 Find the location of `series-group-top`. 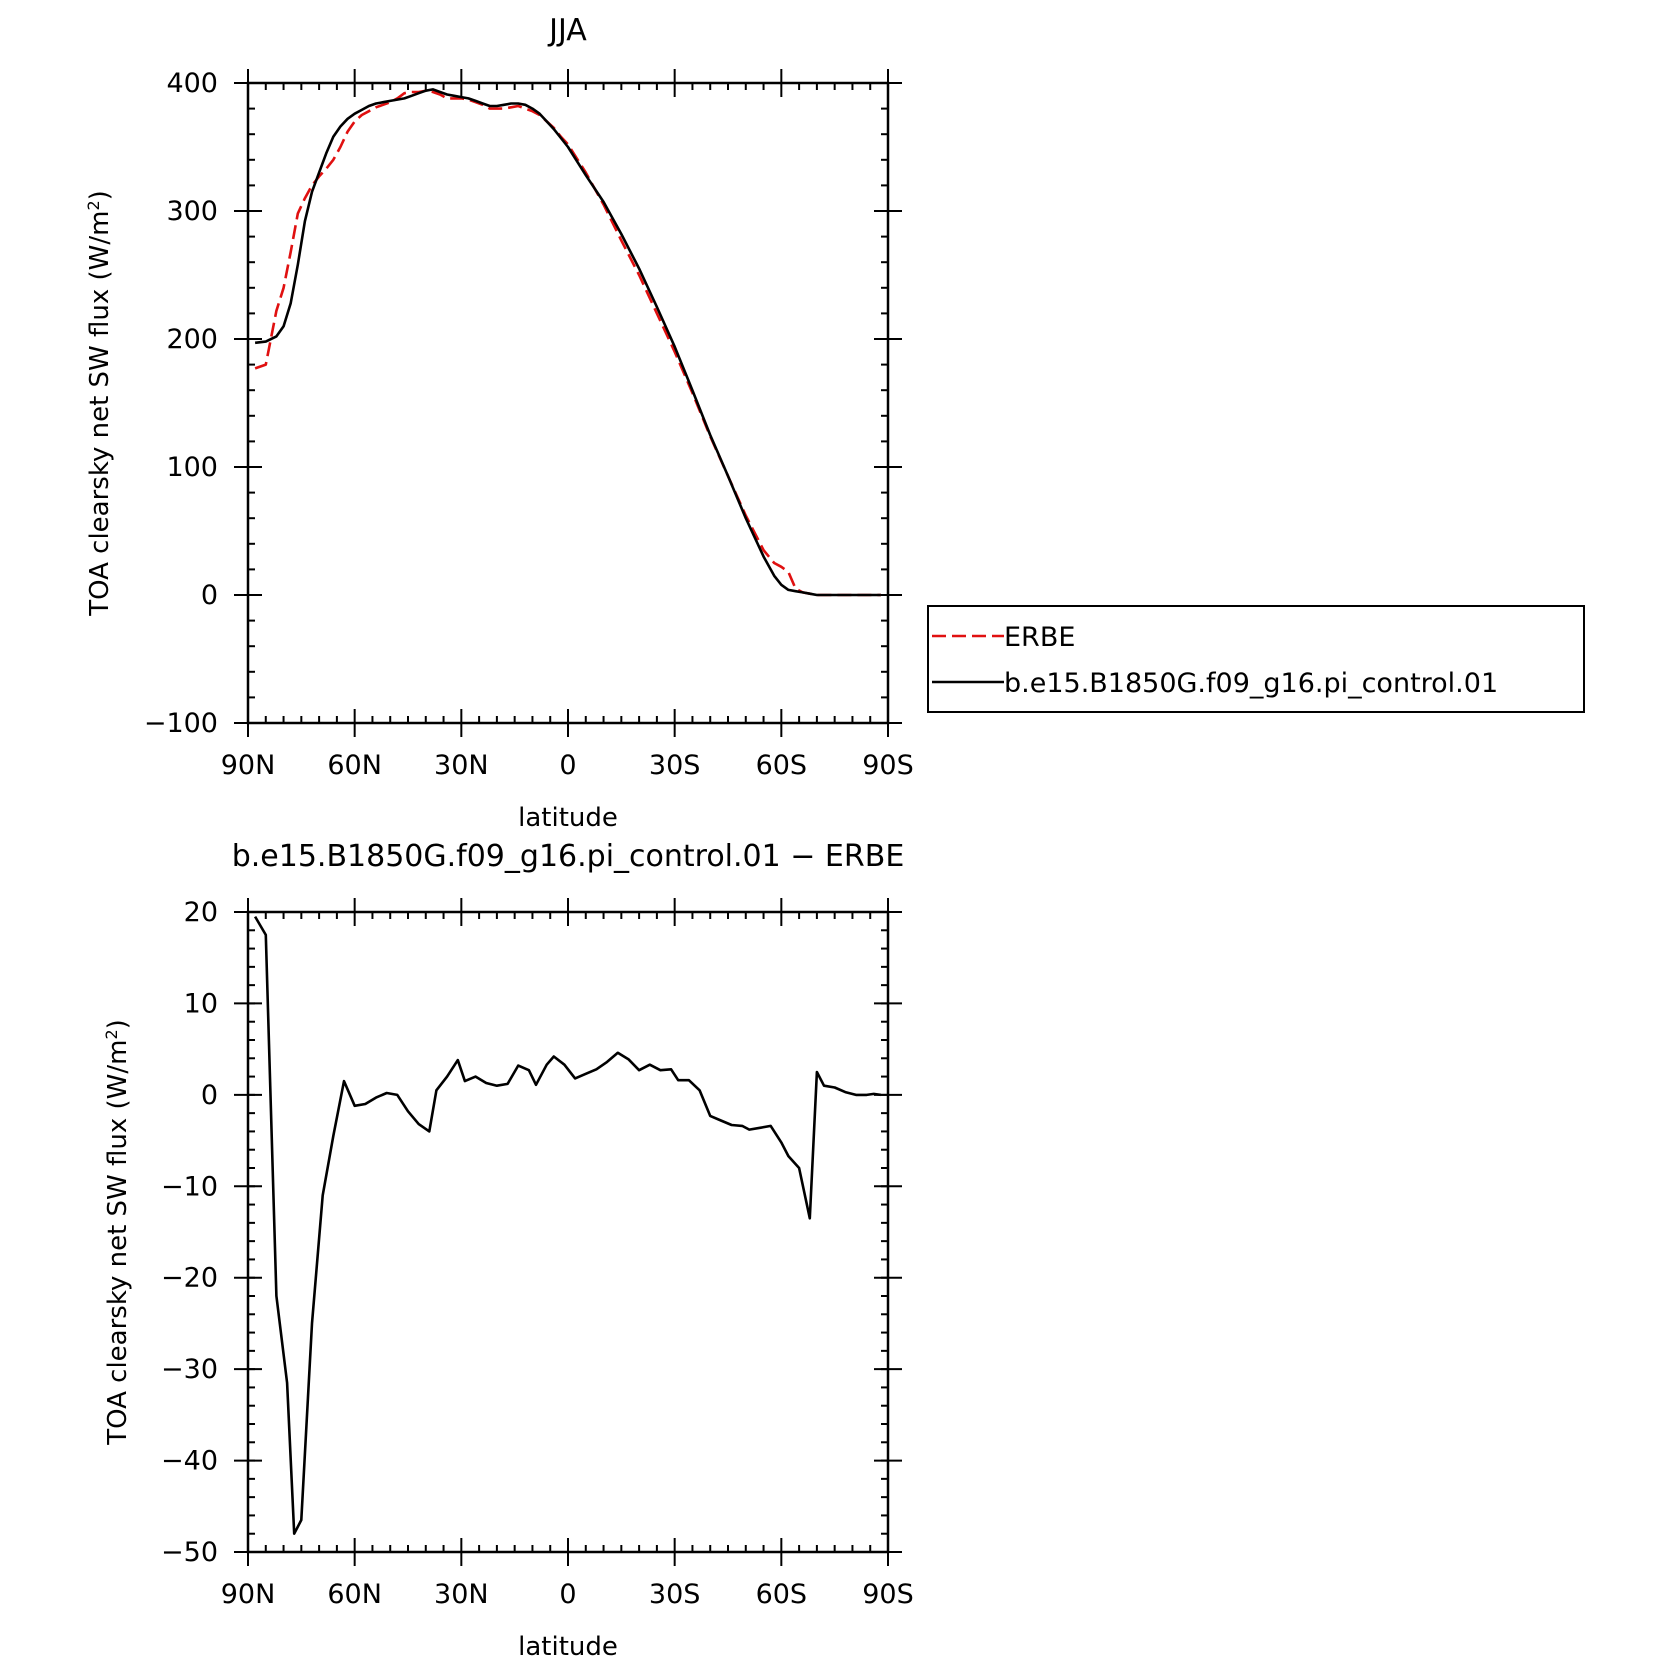

series-group-top is located at coordinates (567, 342).